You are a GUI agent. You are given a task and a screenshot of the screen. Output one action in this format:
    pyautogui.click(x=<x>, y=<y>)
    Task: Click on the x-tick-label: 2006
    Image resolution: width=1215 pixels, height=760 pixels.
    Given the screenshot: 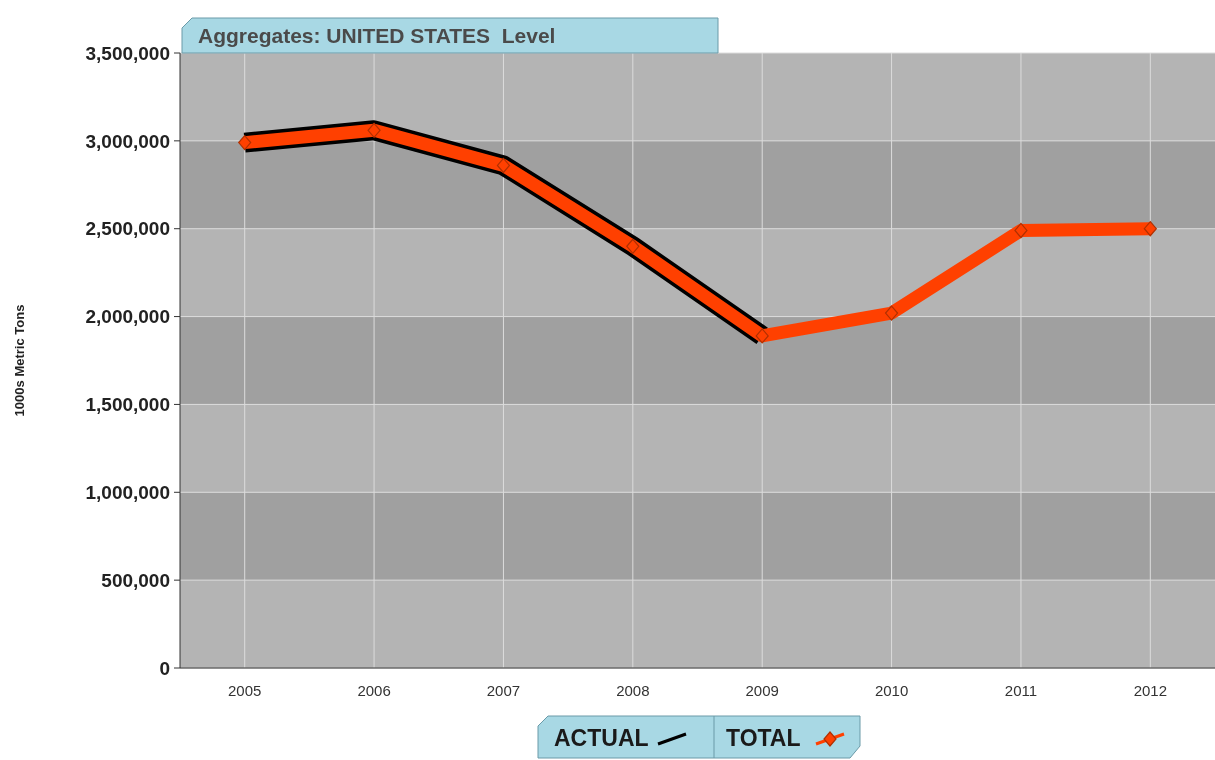 What is the action you would take?
    pyautogui.click(x=374, y=690)
    